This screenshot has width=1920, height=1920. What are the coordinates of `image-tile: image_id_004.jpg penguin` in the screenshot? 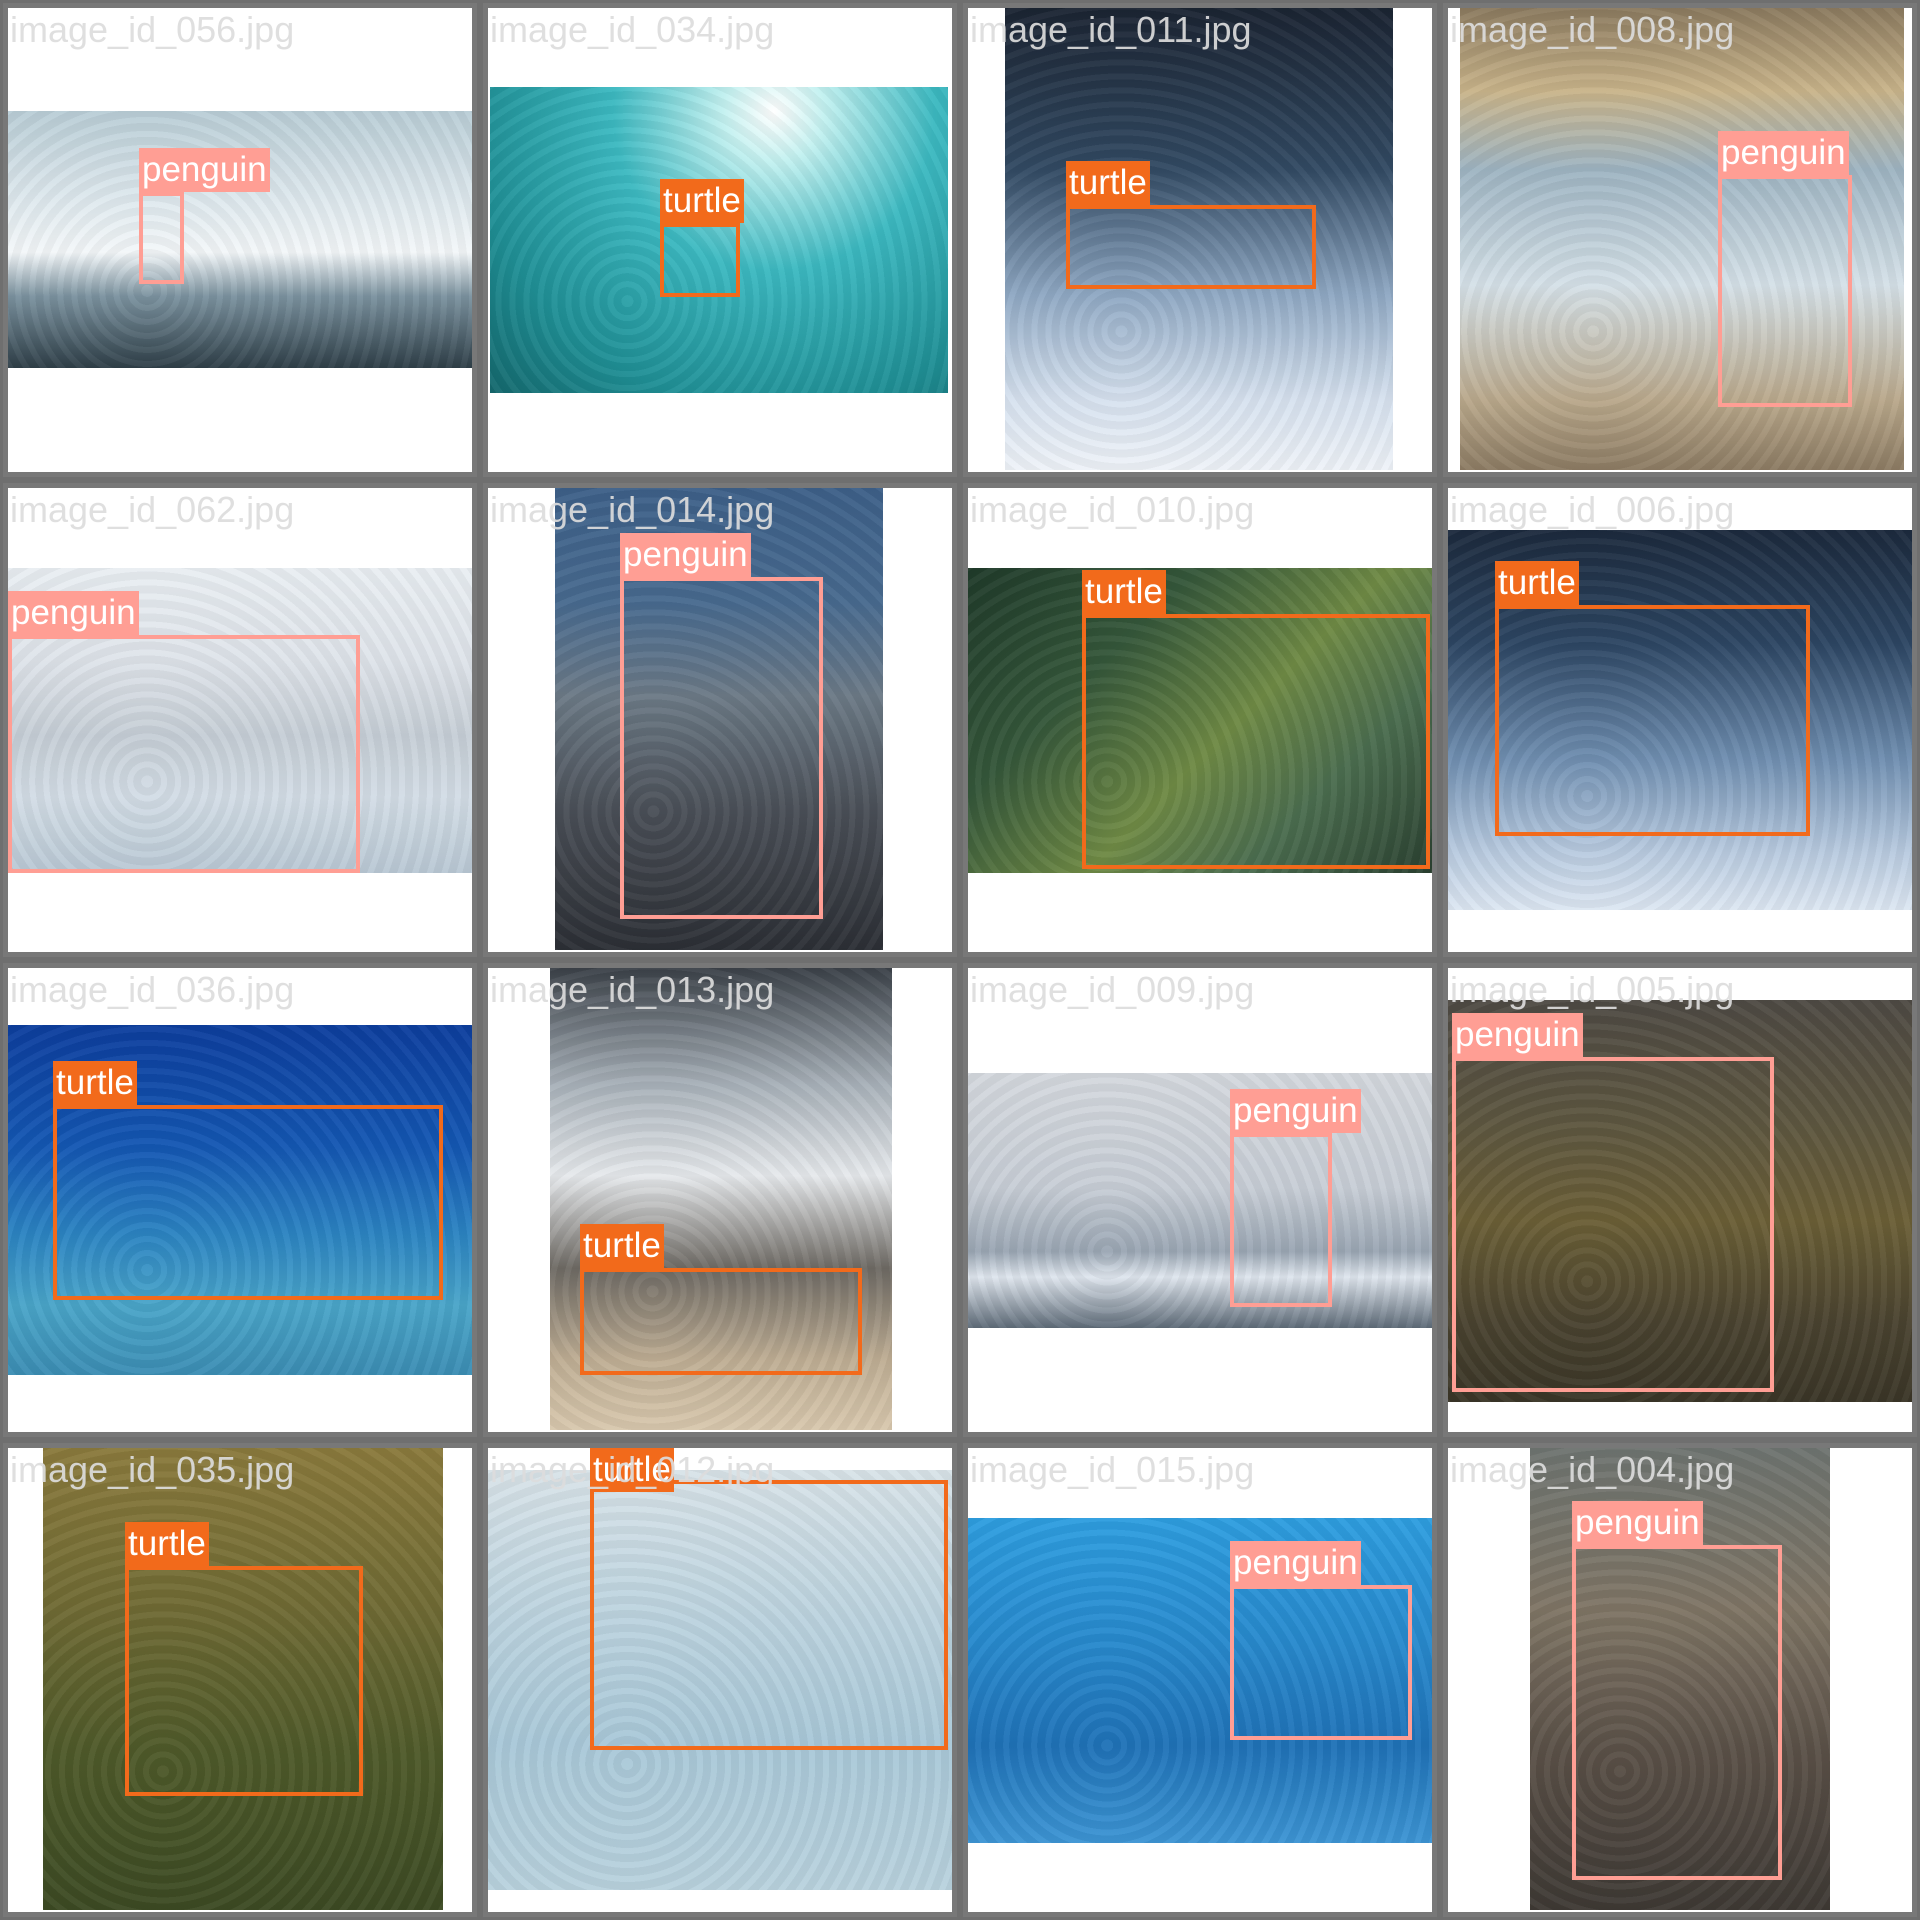 It's located at (1680, 1680).